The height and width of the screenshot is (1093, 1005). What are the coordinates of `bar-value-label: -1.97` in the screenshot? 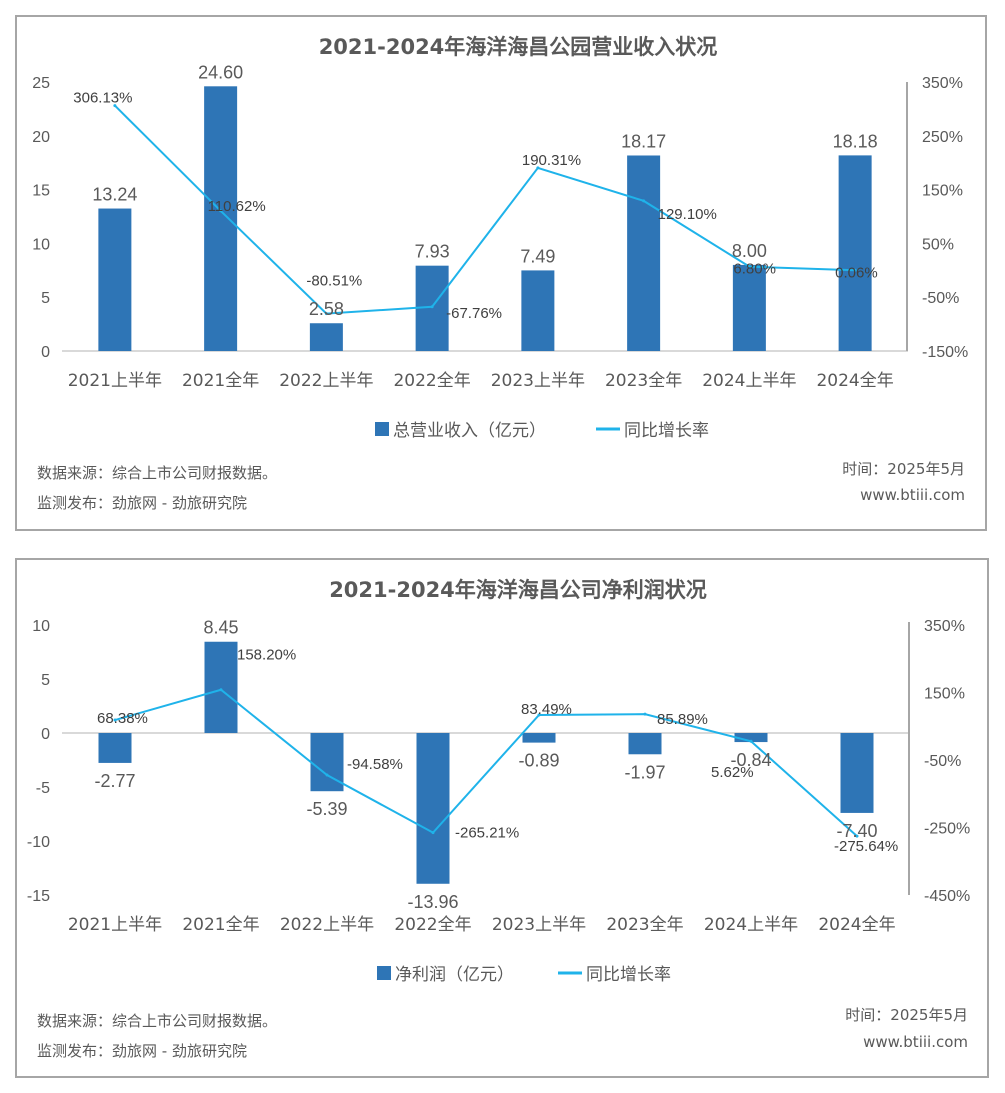 It's located at (644, 772).